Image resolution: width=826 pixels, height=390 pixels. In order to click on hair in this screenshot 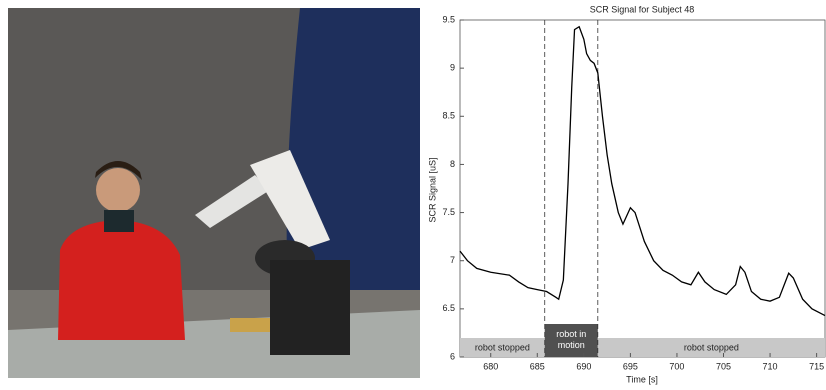, I will do `click(118, 170)`.